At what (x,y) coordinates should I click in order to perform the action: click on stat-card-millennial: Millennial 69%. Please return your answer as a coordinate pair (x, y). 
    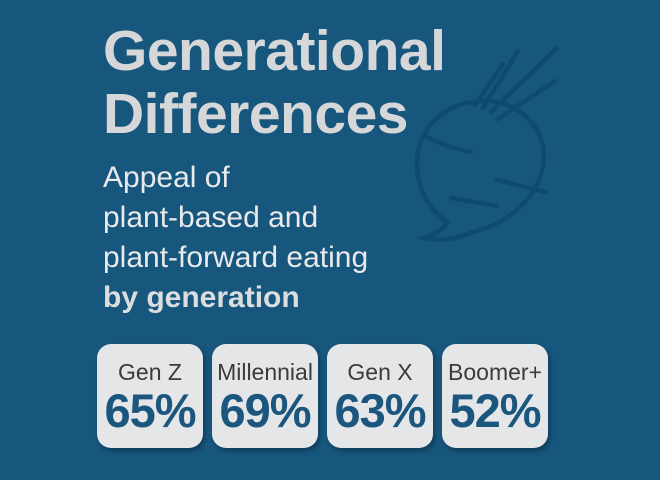
    Looking at the image, I should click on (265, 396).